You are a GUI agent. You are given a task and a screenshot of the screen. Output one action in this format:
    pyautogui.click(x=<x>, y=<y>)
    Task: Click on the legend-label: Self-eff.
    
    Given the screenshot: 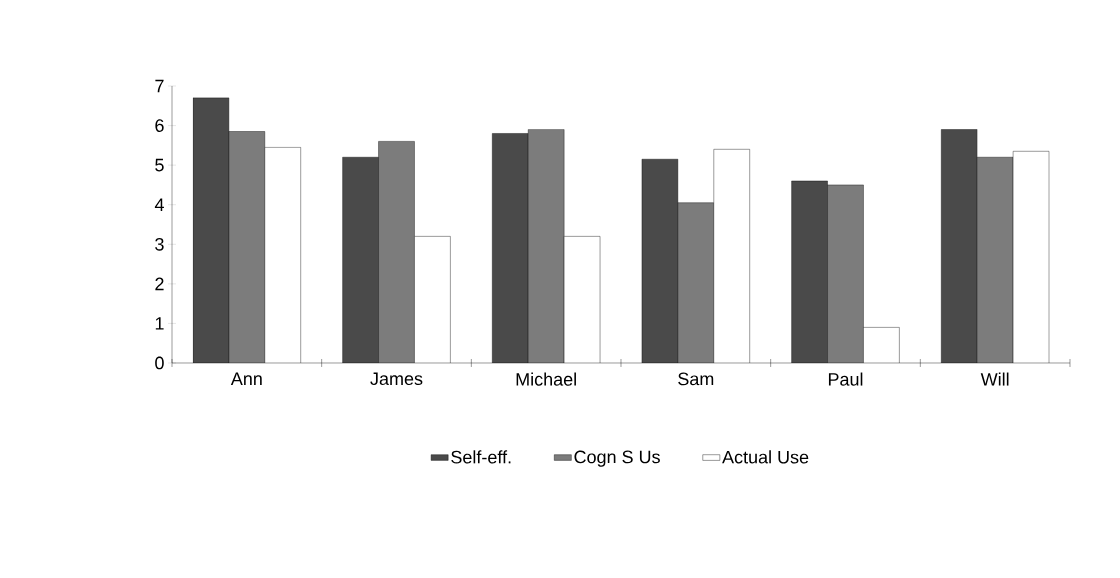 What is the action you would take?
    pyautogui.click(x=481, y=457)
    